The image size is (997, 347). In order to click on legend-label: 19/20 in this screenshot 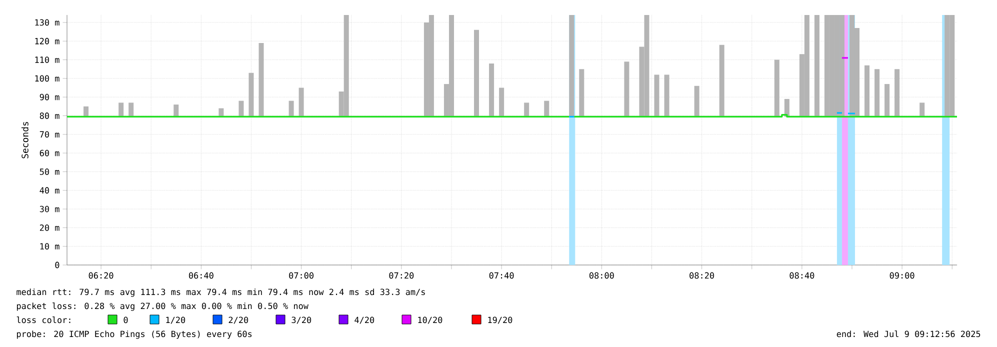, I will do `click(500, 320)`.